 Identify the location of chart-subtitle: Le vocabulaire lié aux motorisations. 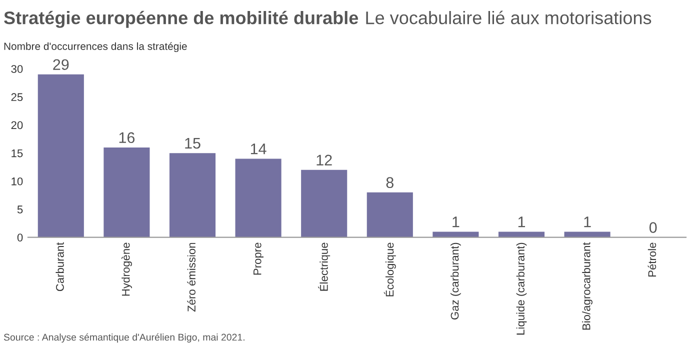
(509, 17).